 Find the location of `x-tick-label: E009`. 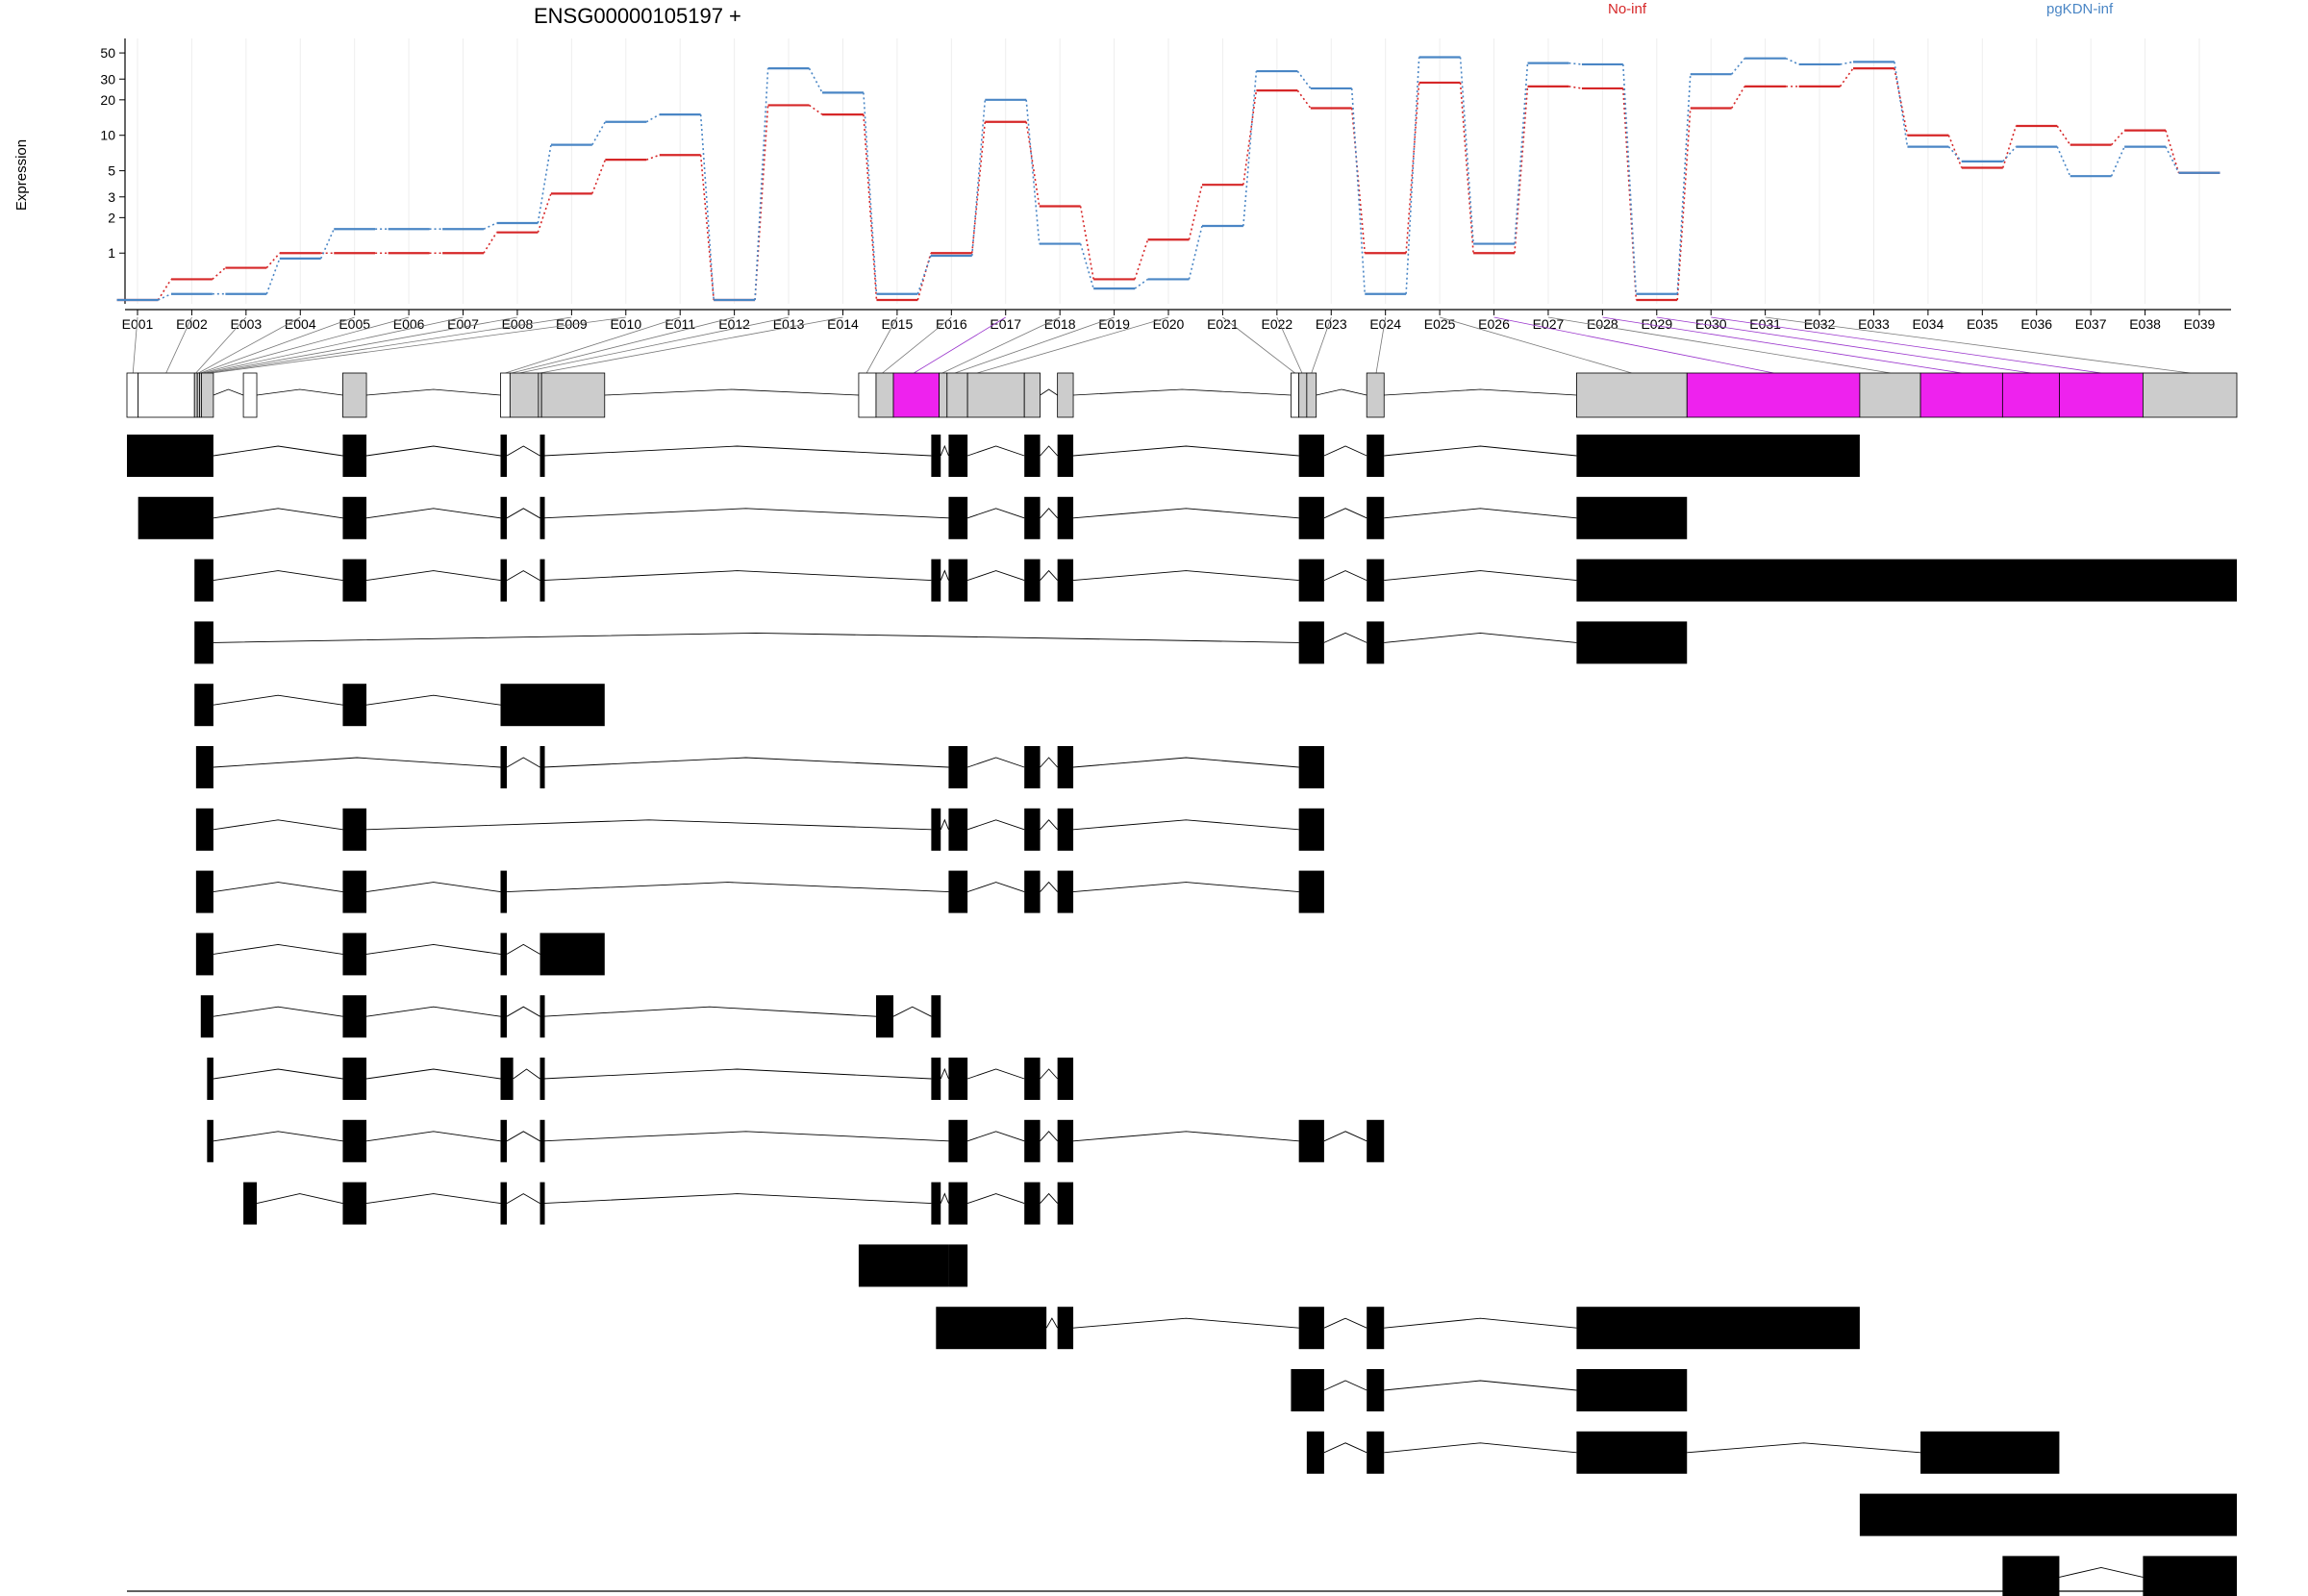

x-tick-label: E009 is located at coordinates (572, 324).